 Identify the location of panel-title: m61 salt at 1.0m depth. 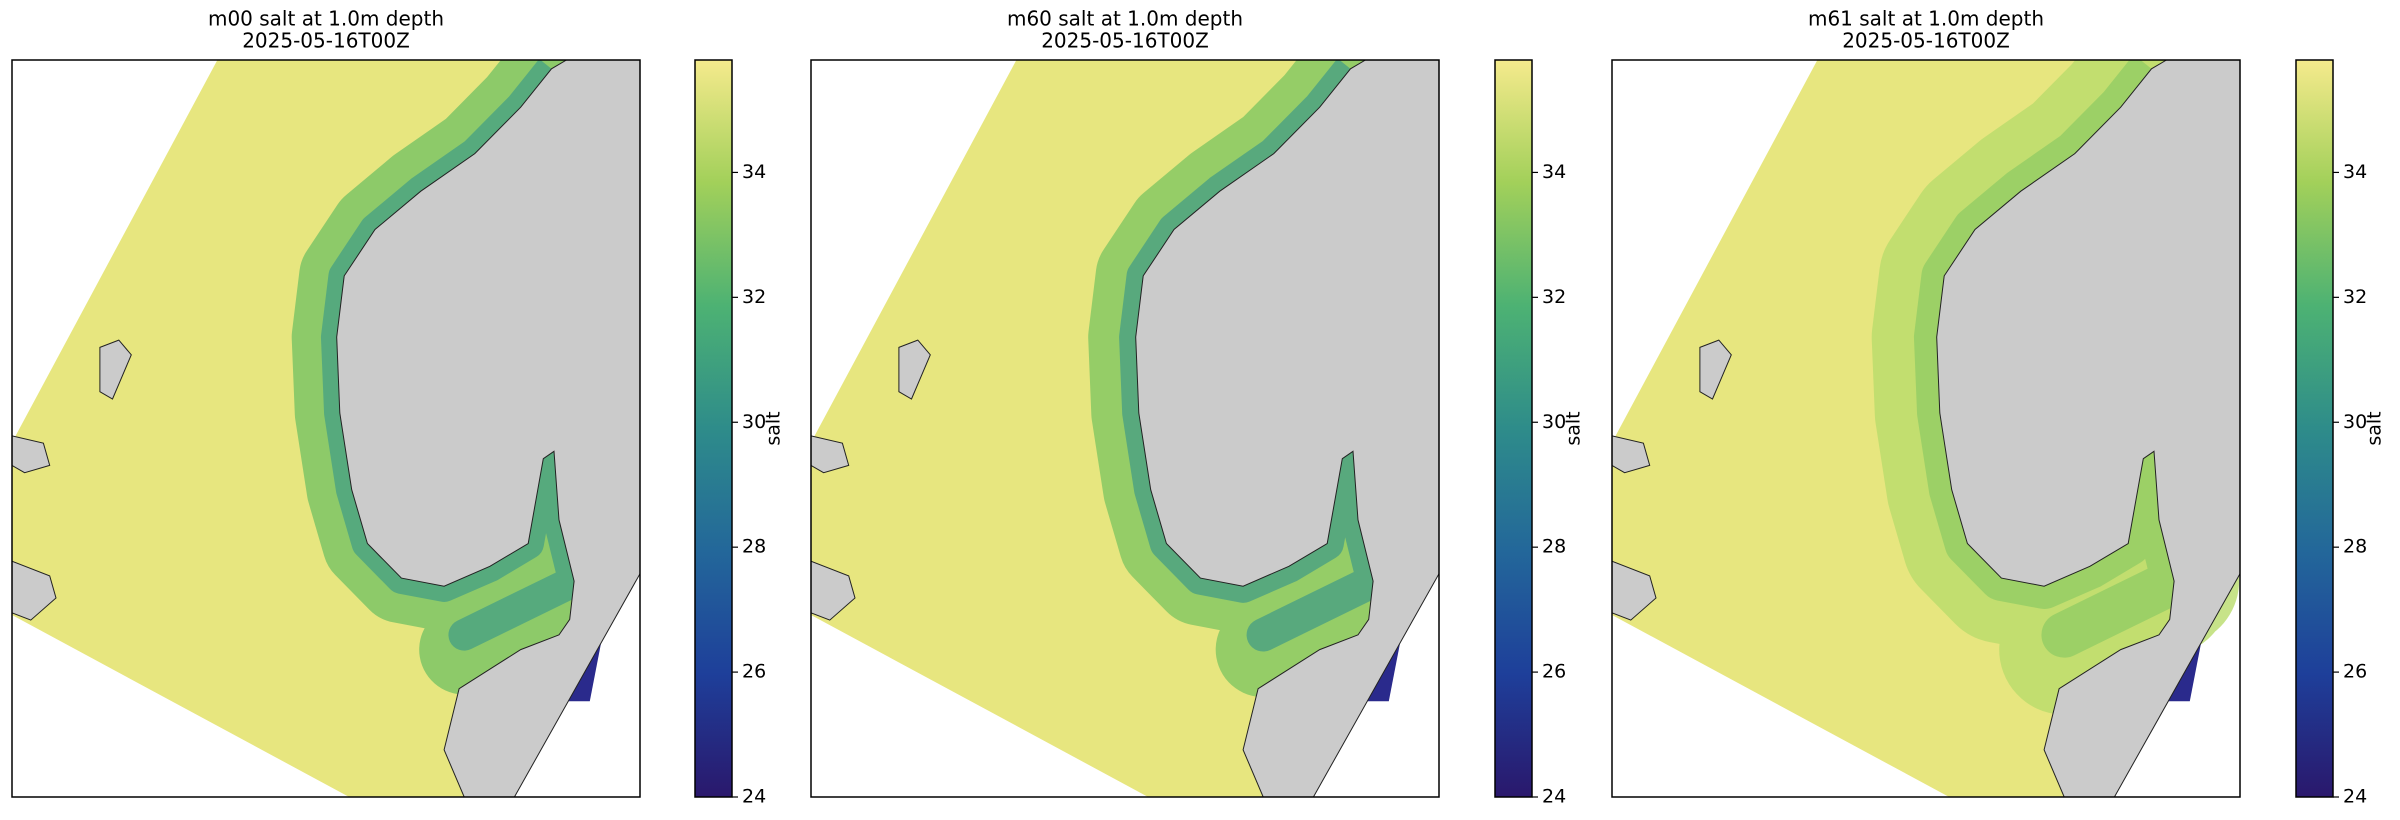
(1926, 19).